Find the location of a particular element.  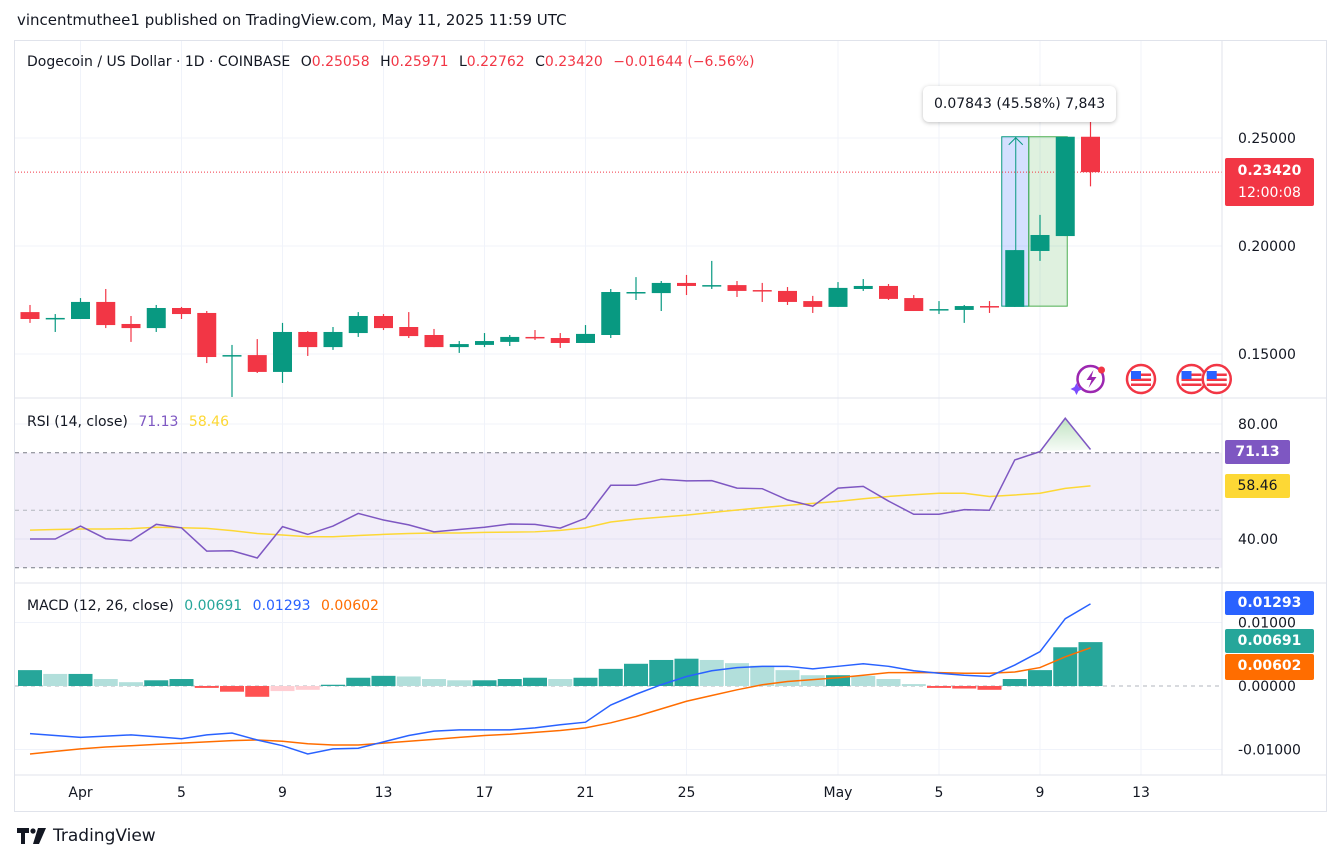

macd-tick-label: 0.01000 is located at coordinates (1267, 624).